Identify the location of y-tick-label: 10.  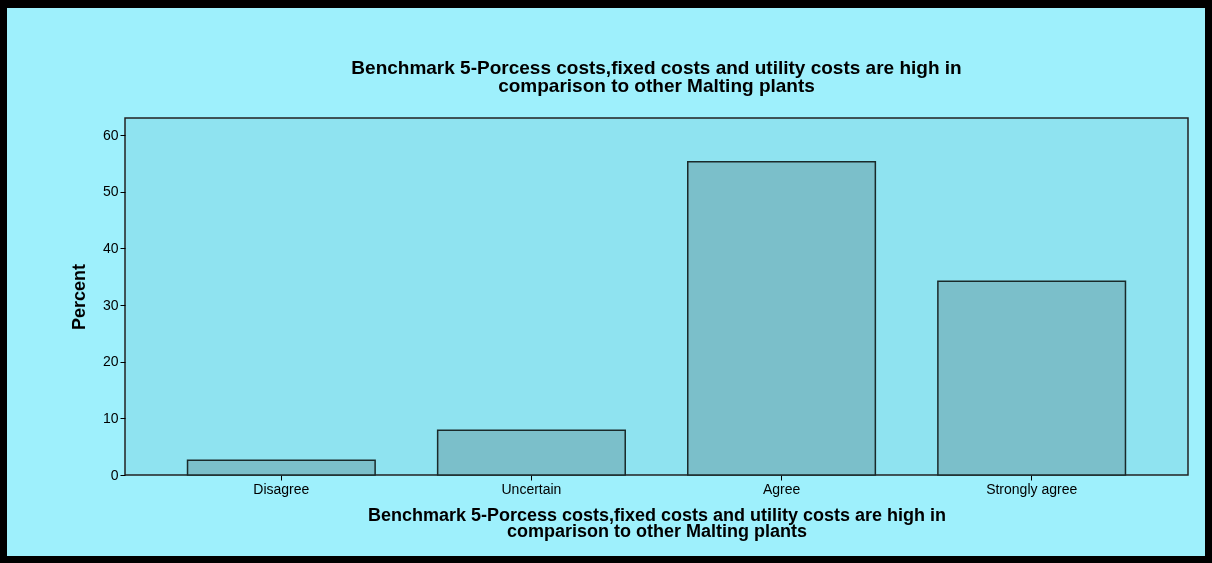
(110, 417).